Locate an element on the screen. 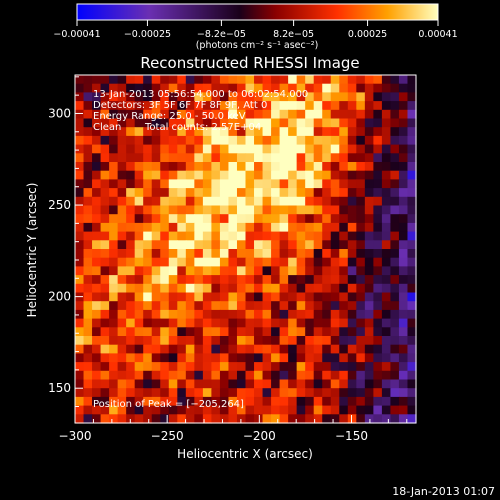  x-tick-label: −300 is located at coordinates (75, 436).